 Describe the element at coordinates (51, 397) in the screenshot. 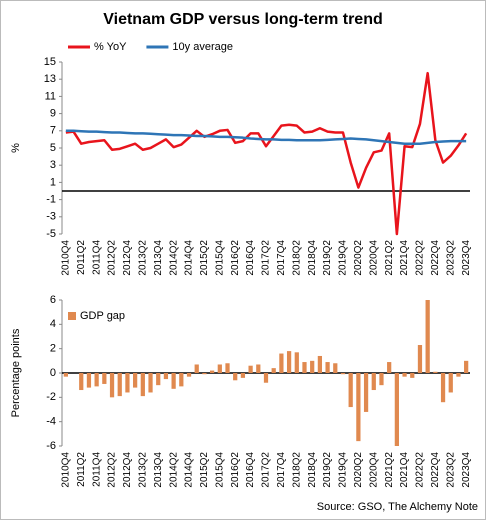

I see `y-tick-label: -2` at that location.